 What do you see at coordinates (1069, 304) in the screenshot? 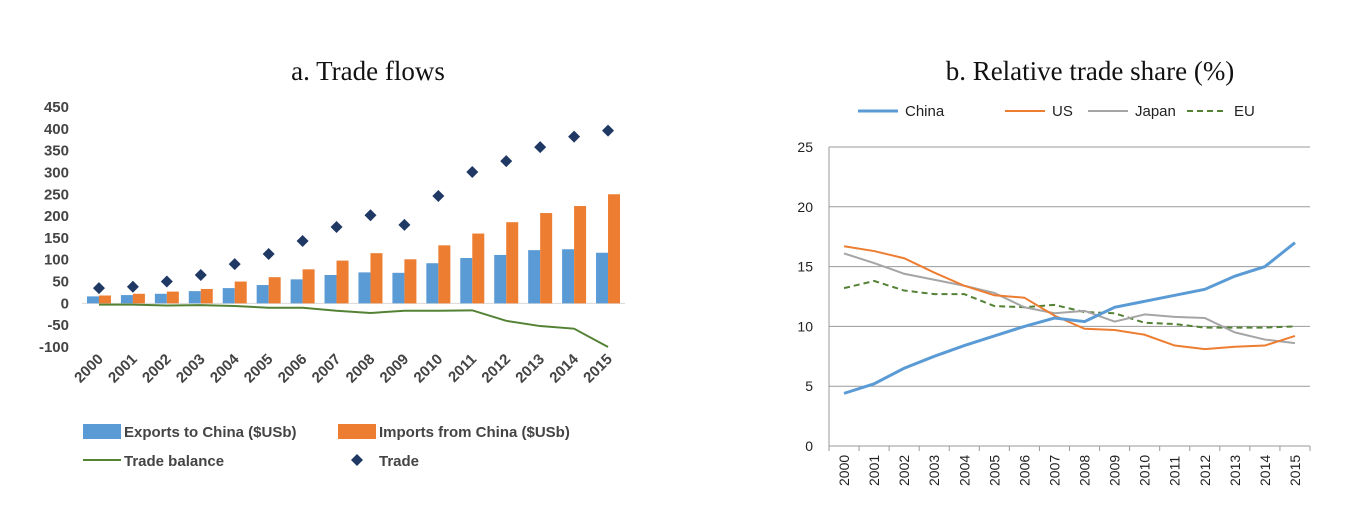
I see `chart-b-line-eu` at bounding box center [1069, 304].